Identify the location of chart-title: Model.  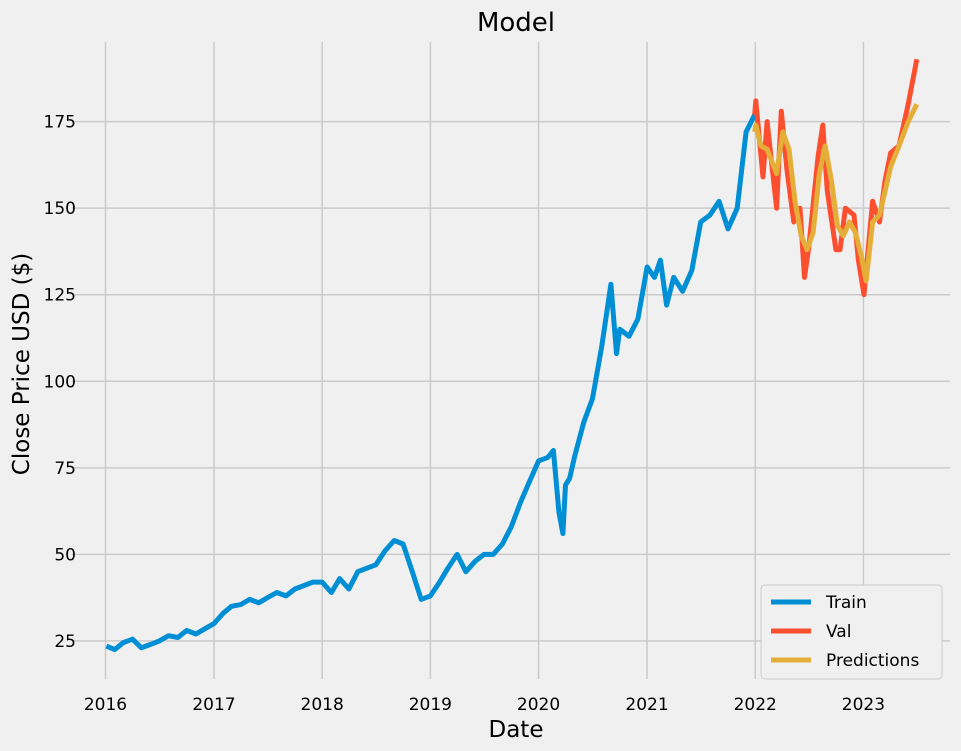
(516, 23).